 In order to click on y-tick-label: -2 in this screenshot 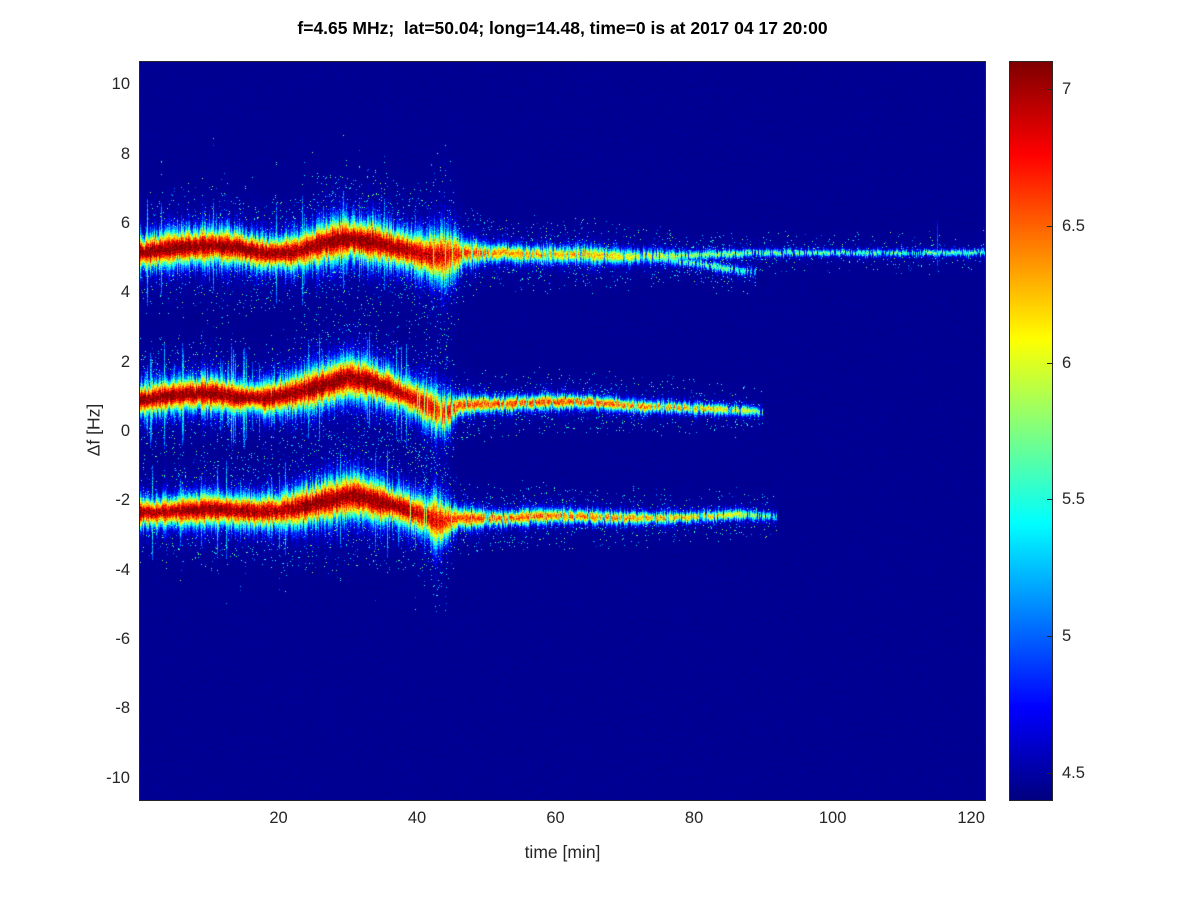, I will do `click(122, 500)`.